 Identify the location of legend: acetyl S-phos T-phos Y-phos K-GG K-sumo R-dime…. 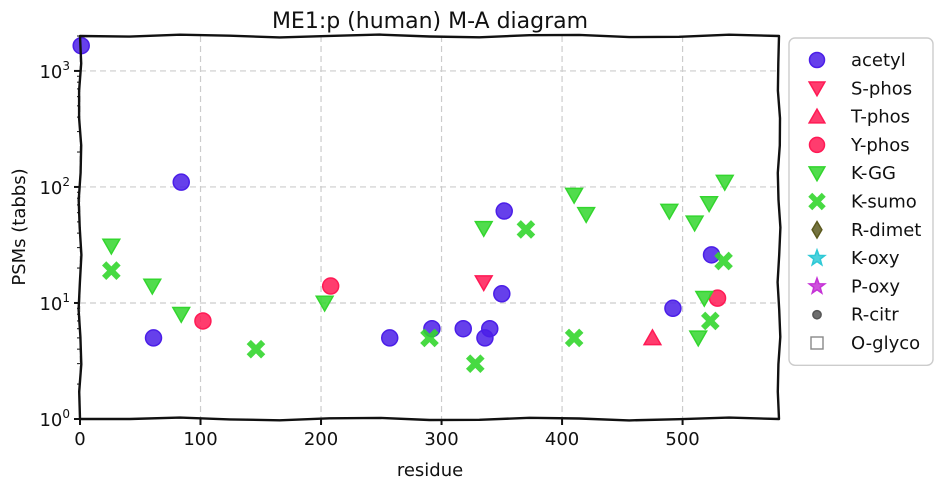
(861, 201).